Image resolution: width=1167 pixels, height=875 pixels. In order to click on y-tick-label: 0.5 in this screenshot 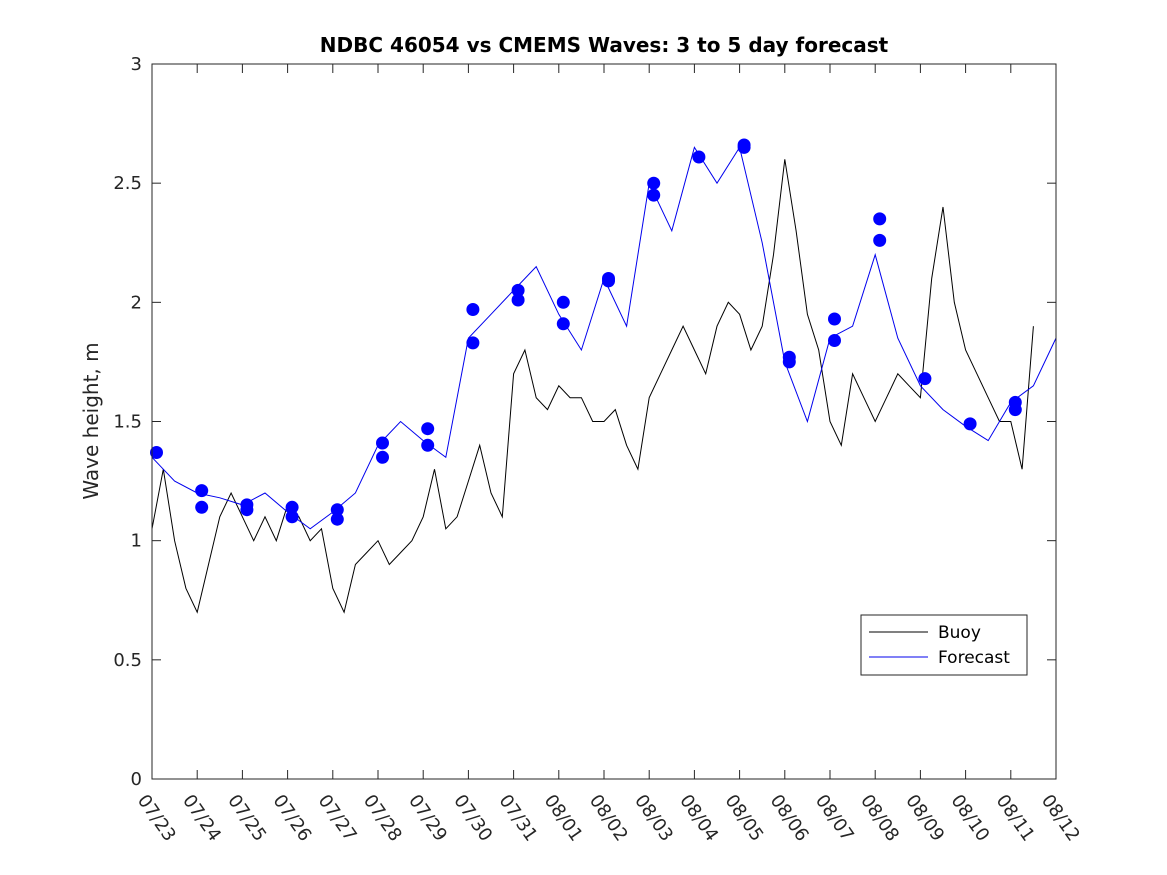, I will do `click(127, 660)`.